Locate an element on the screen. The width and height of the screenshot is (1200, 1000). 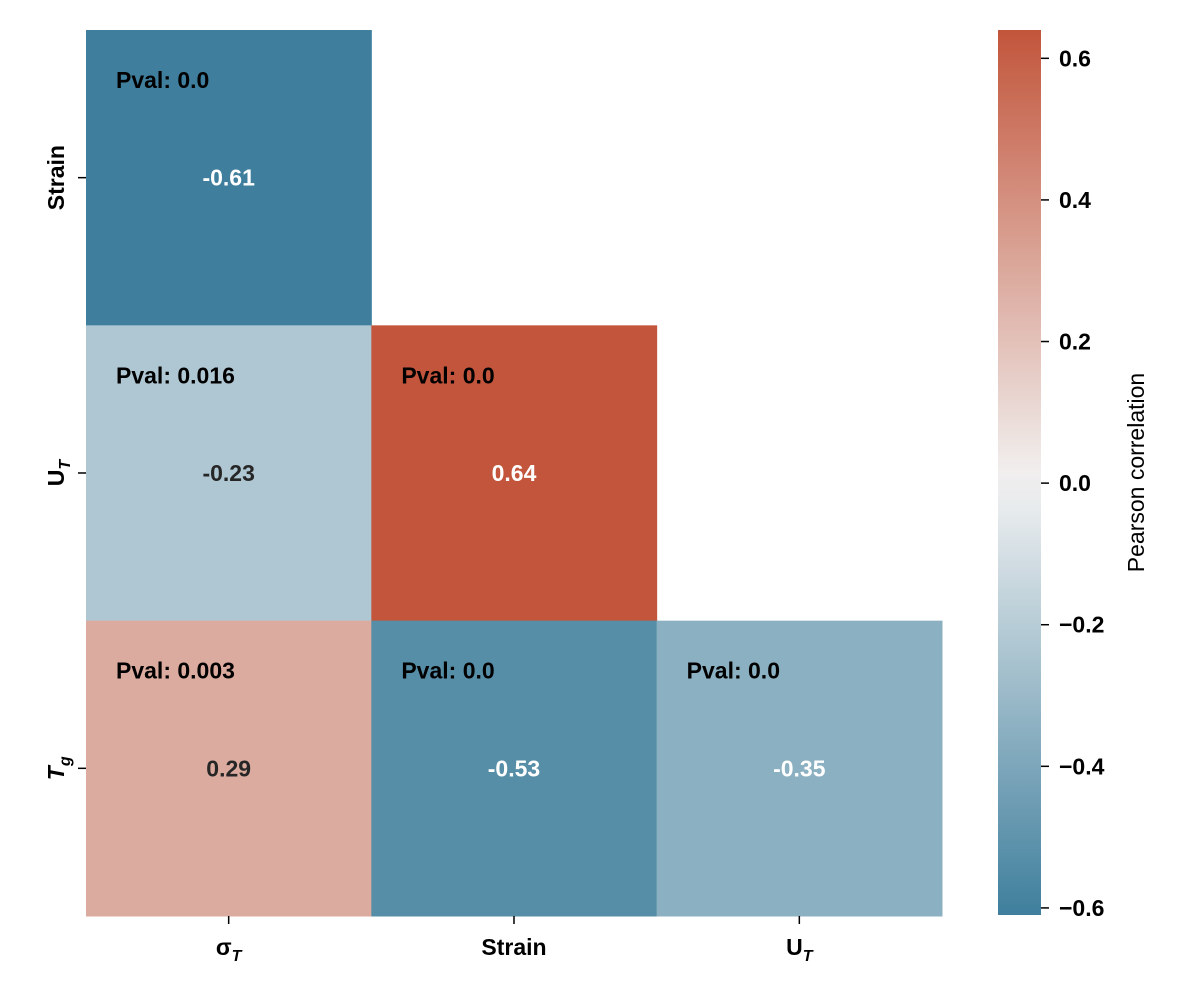
cell-value: -0.61 is located at coordinates (228, 178).